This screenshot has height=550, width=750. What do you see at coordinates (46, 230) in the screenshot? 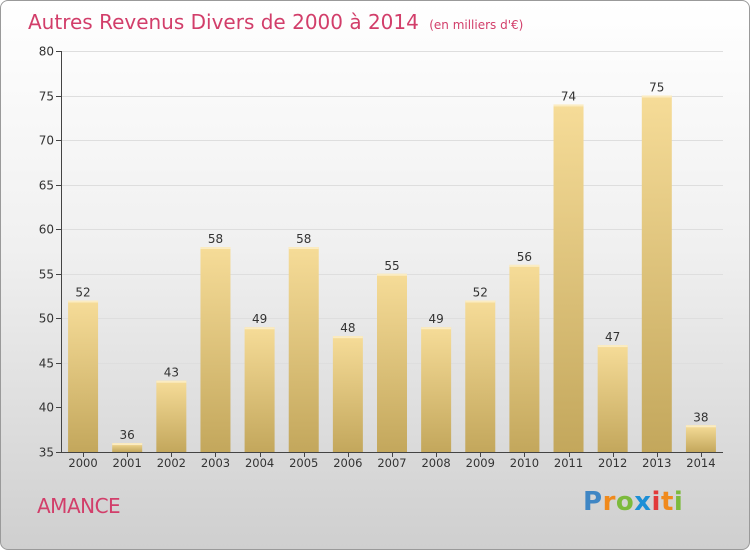
I see `y-tick-label: 60` at bounding box center [46, 230].